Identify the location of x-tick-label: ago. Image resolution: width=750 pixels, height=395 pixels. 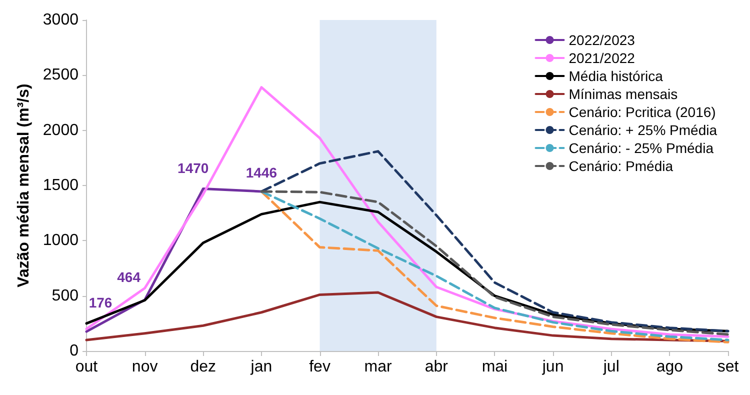
(670, 367).